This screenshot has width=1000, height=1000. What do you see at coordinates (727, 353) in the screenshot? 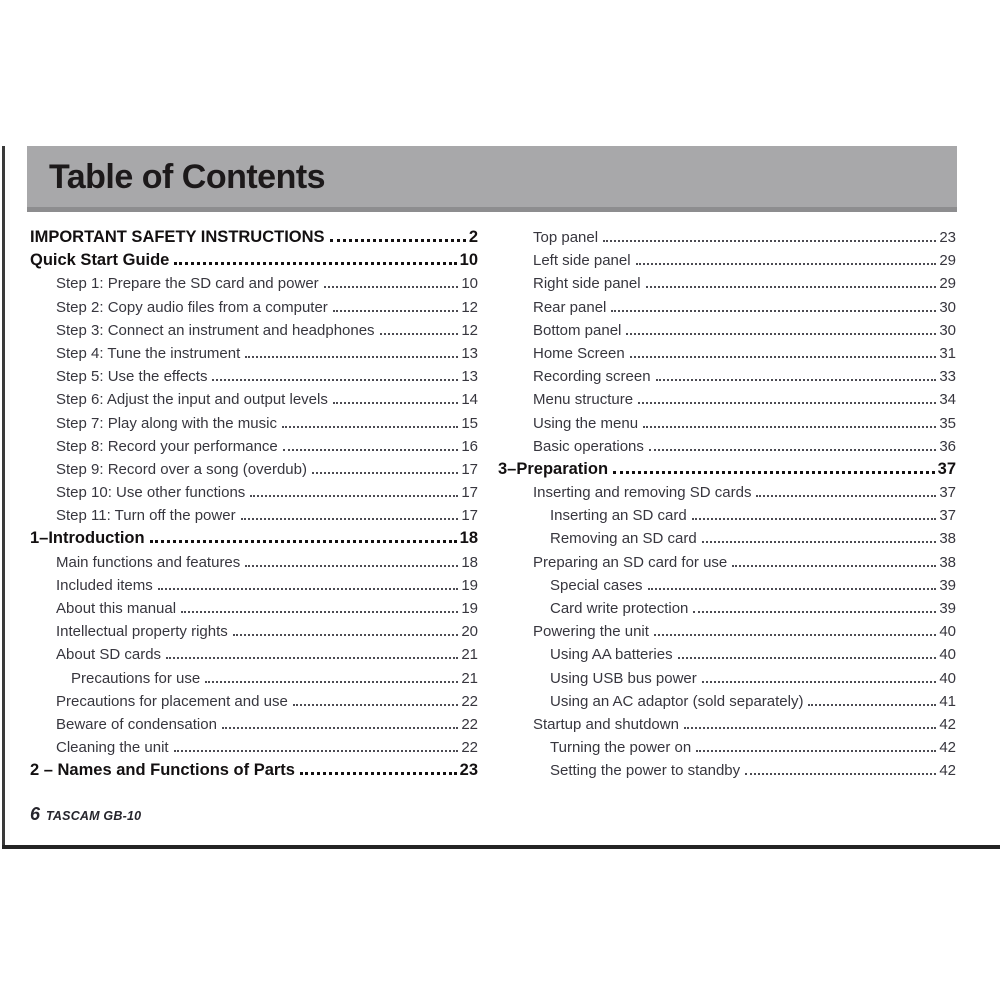
I see `toc-entry: Home Screen 31` at bounding box center [727, 353].